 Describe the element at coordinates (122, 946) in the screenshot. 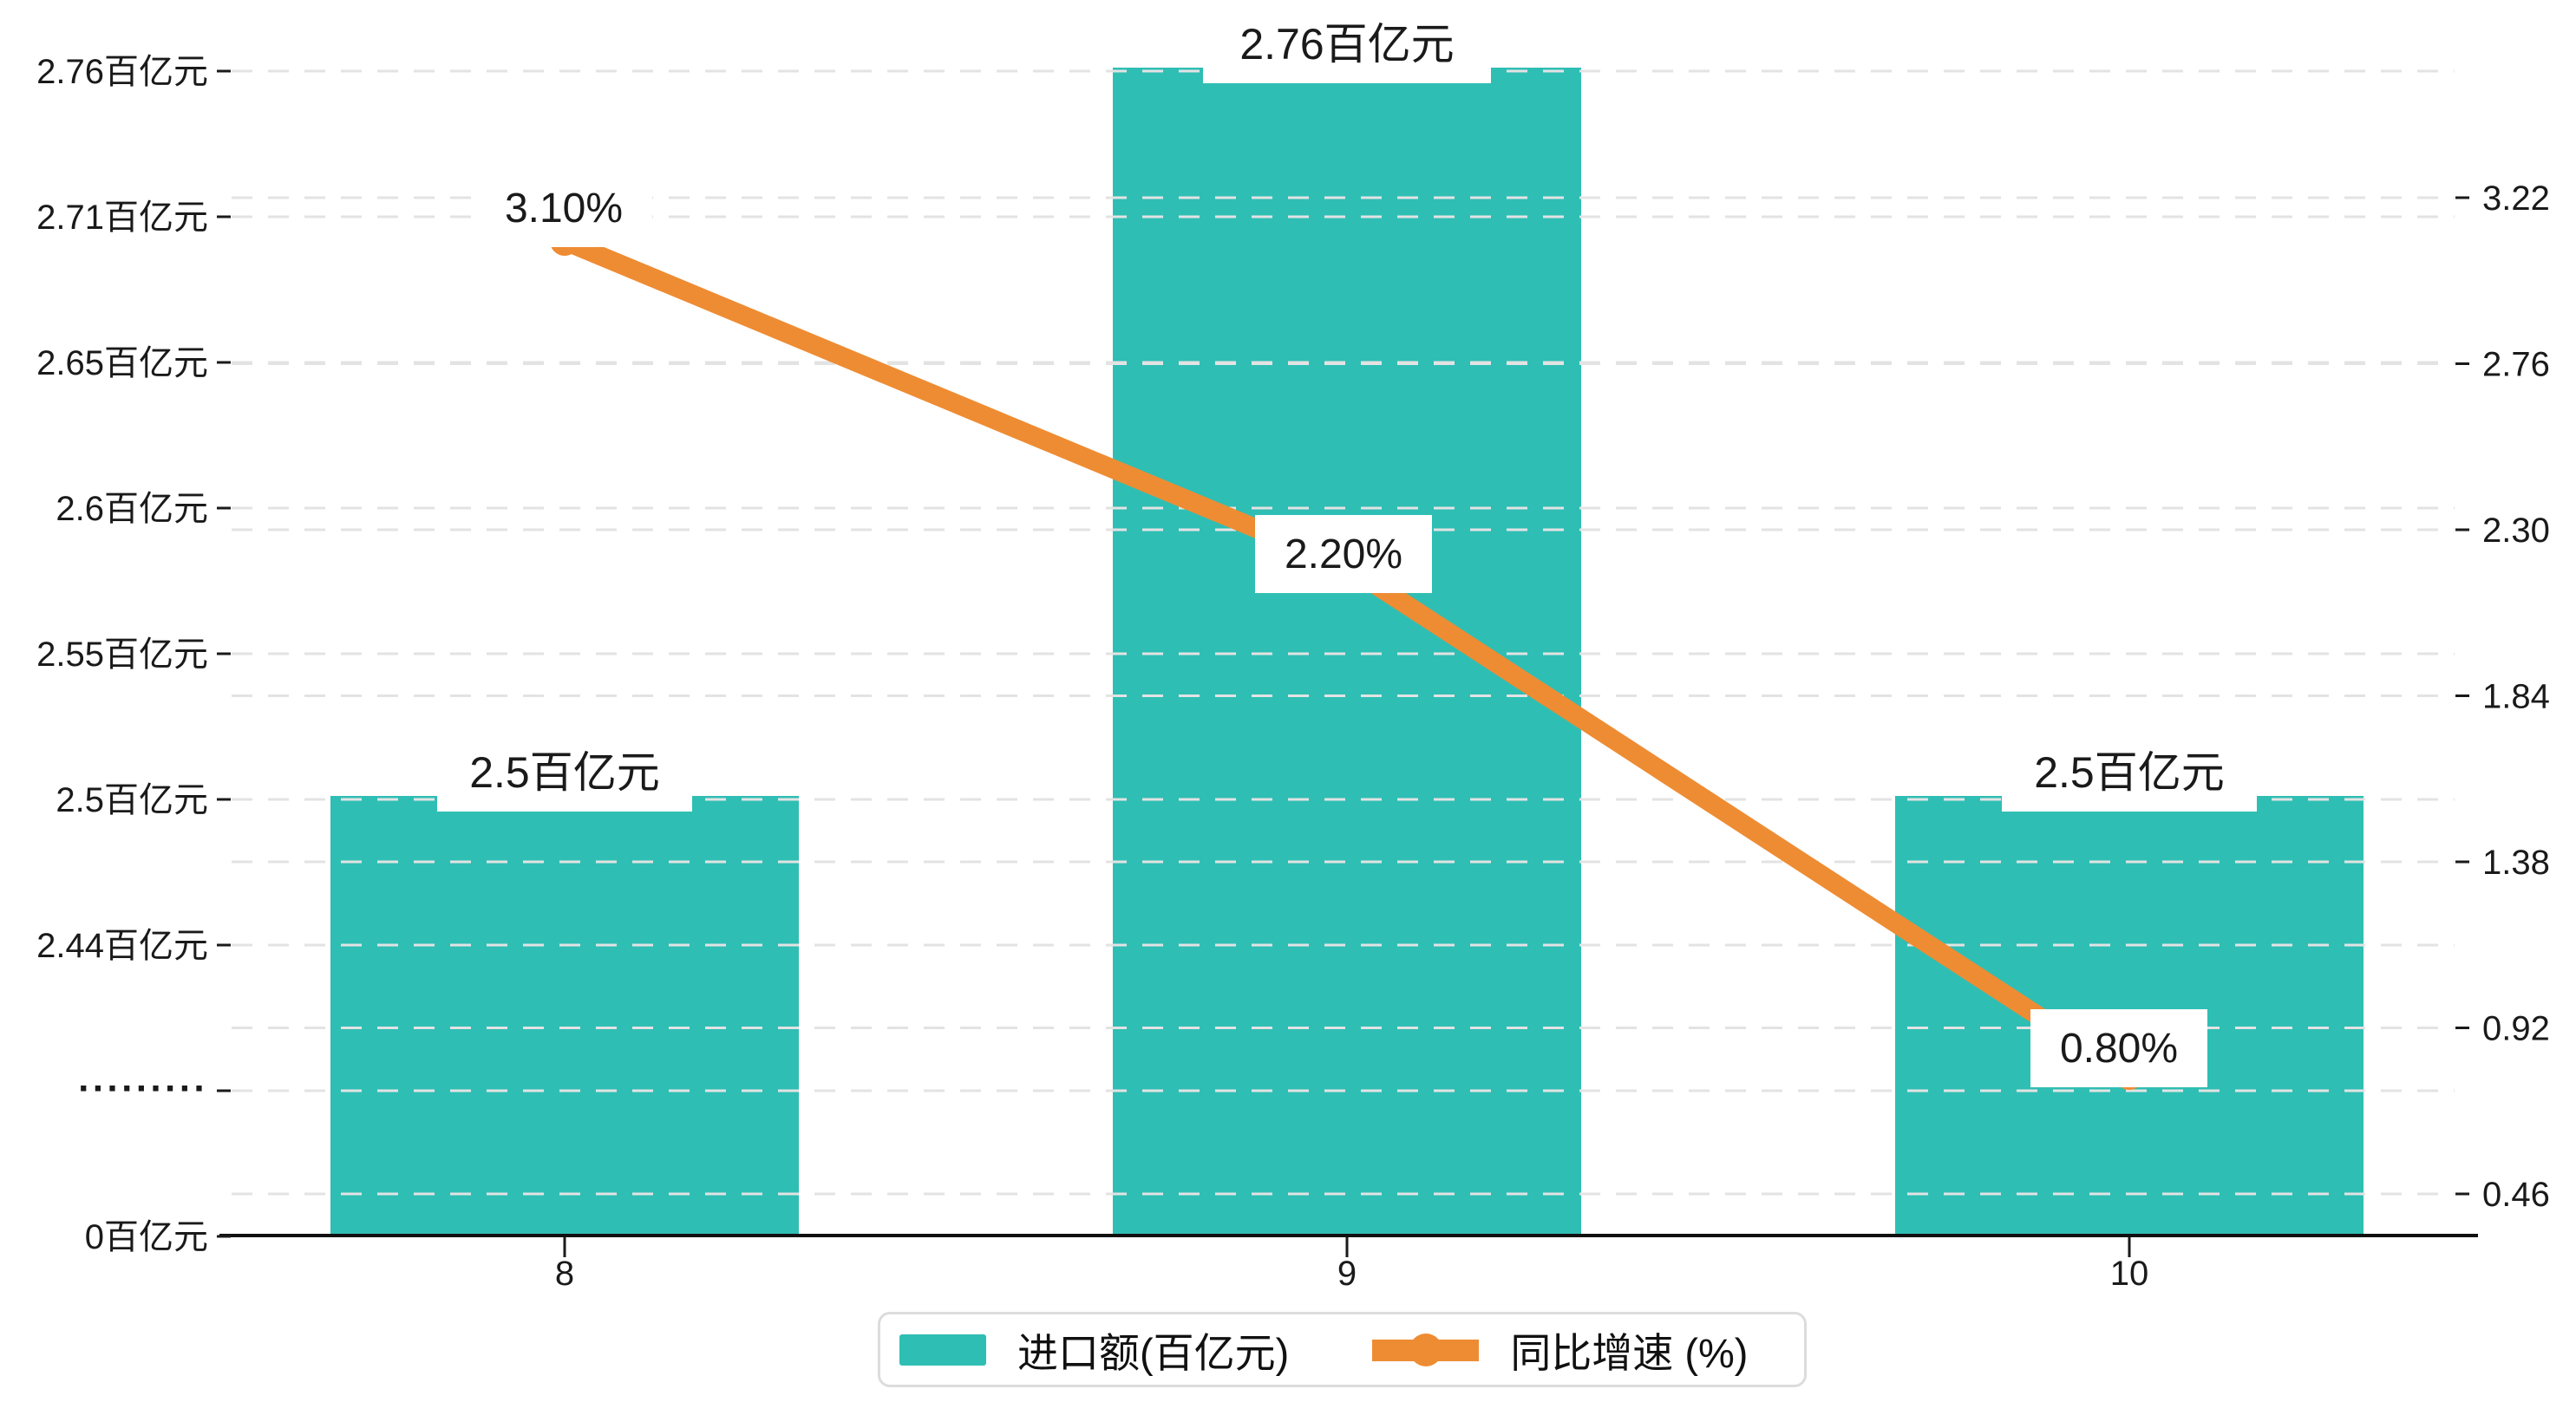

I see `left-axis-tick-label: 2.44百亿元` at that location.